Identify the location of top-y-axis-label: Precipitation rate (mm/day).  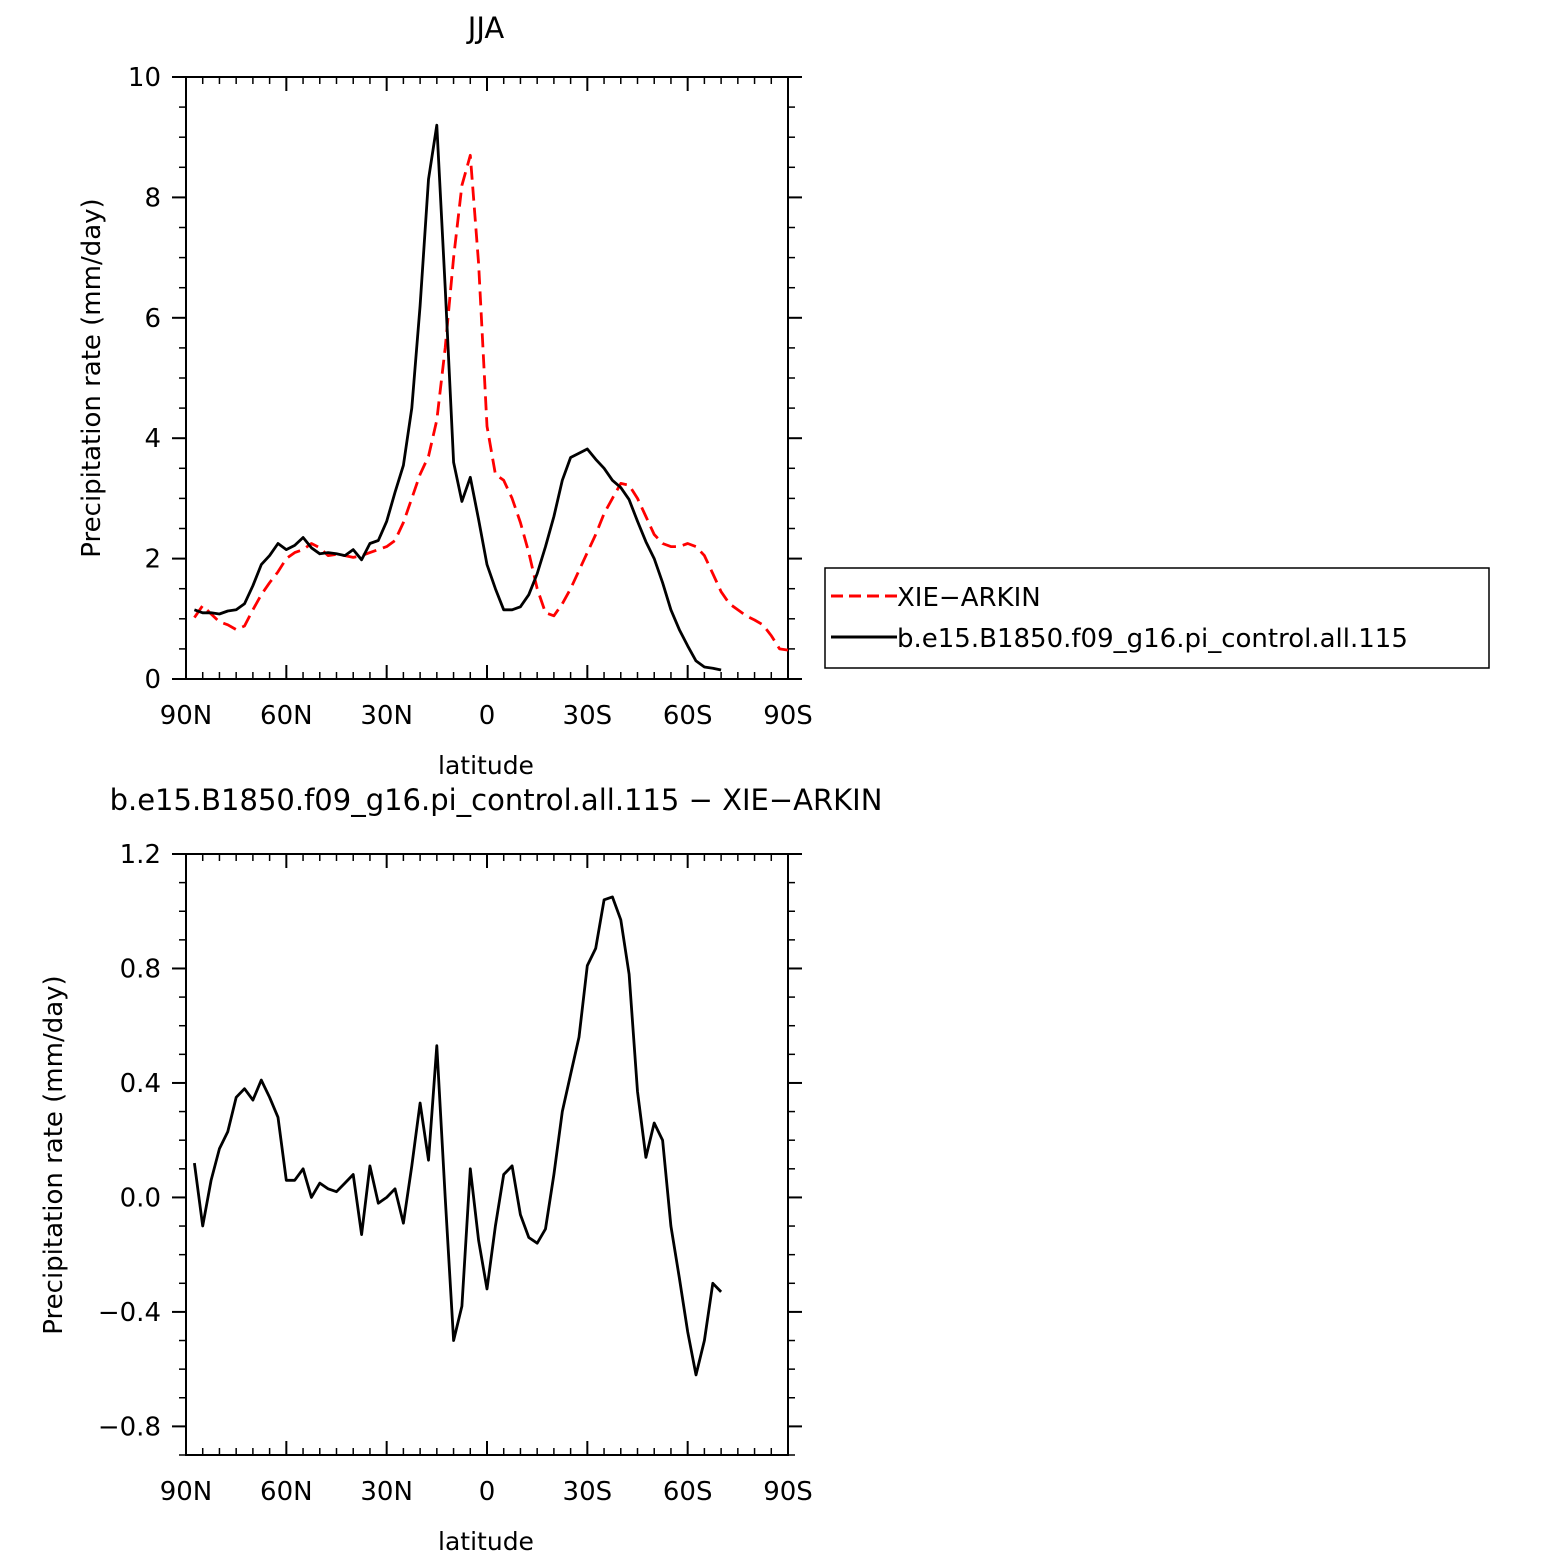
(92, 377).